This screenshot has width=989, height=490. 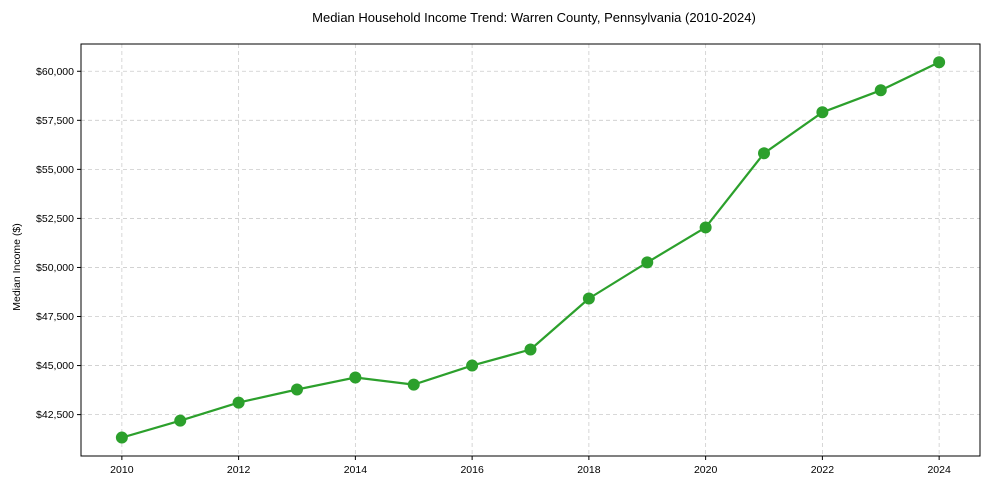 I want to click on x-tick-label: 2024, so click(x=939, y=470).